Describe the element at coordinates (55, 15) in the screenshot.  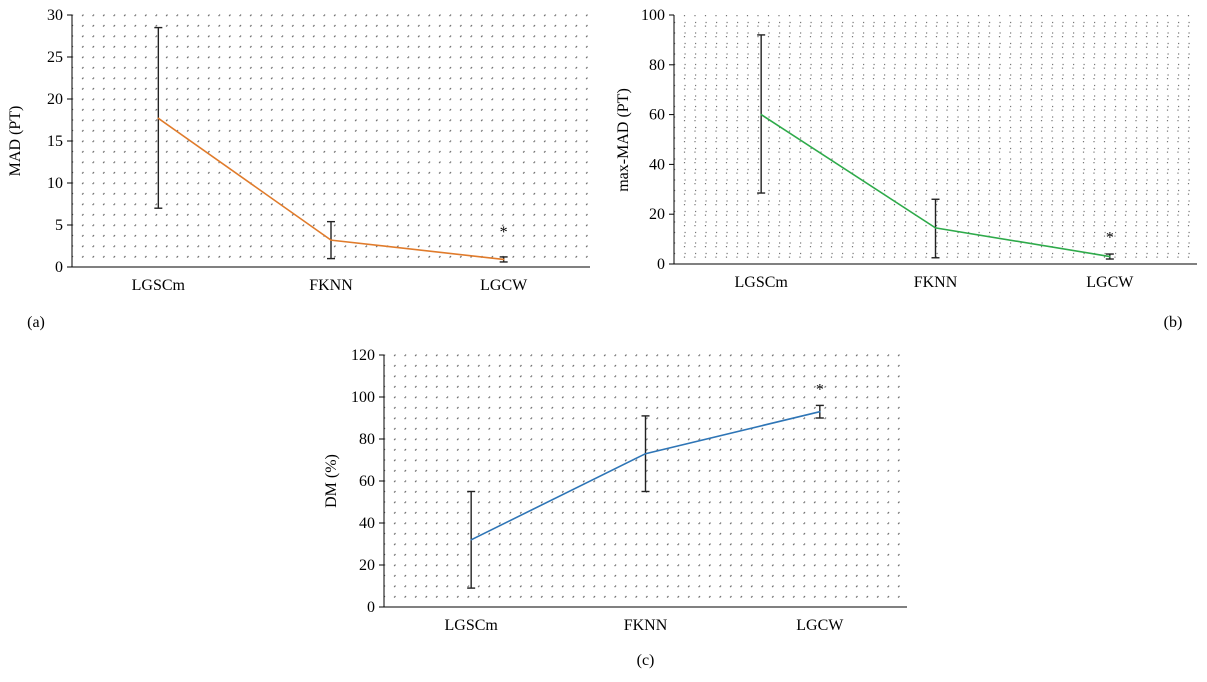
I see `y-tick-label: 30` at that location.